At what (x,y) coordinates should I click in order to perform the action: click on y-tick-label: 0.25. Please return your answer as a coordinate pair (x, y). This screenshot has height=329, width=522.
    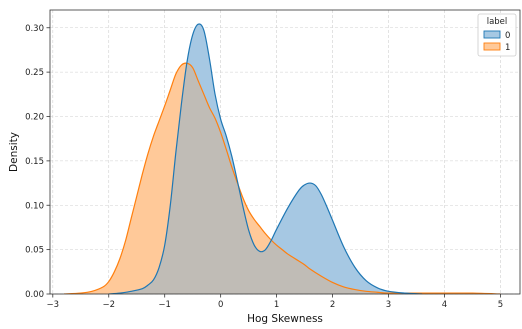
    Looking at the image, I should click on (34, 73).